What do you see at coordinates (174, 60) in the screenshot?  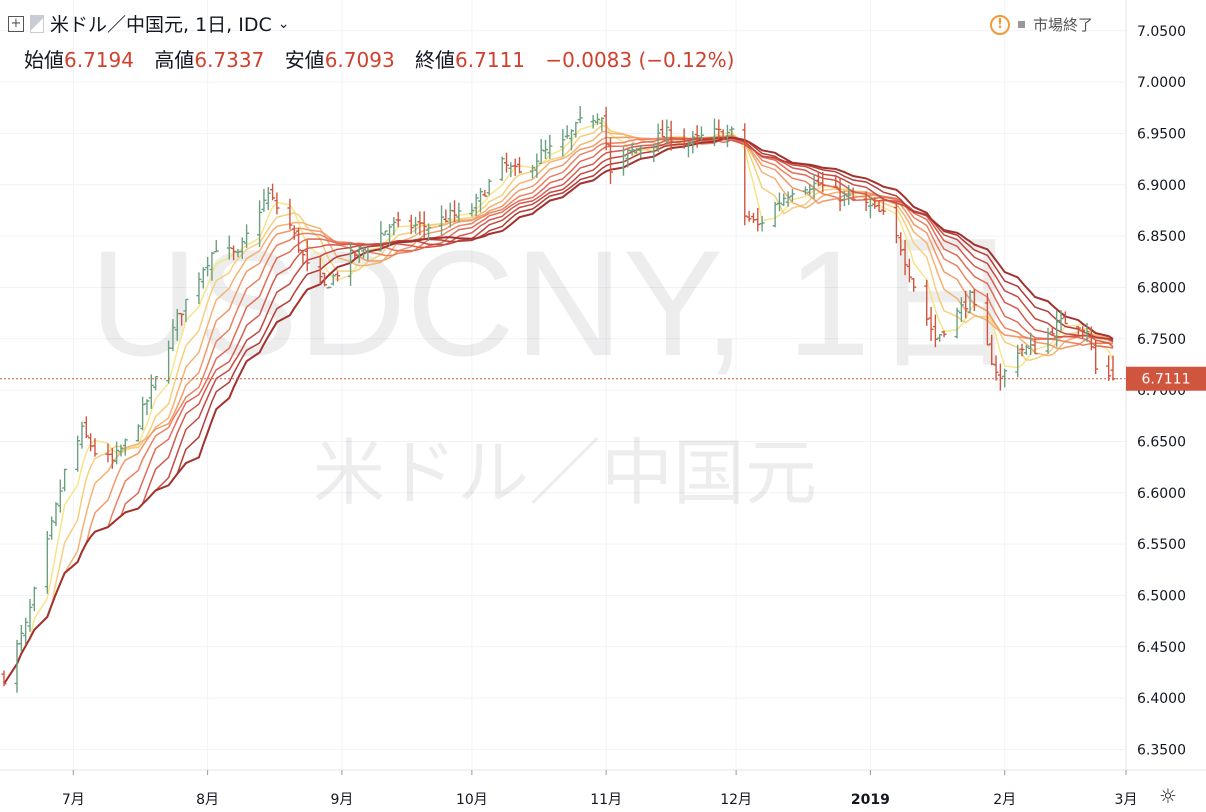 I see `high-label: 高値` at bounding box center [174, 60].